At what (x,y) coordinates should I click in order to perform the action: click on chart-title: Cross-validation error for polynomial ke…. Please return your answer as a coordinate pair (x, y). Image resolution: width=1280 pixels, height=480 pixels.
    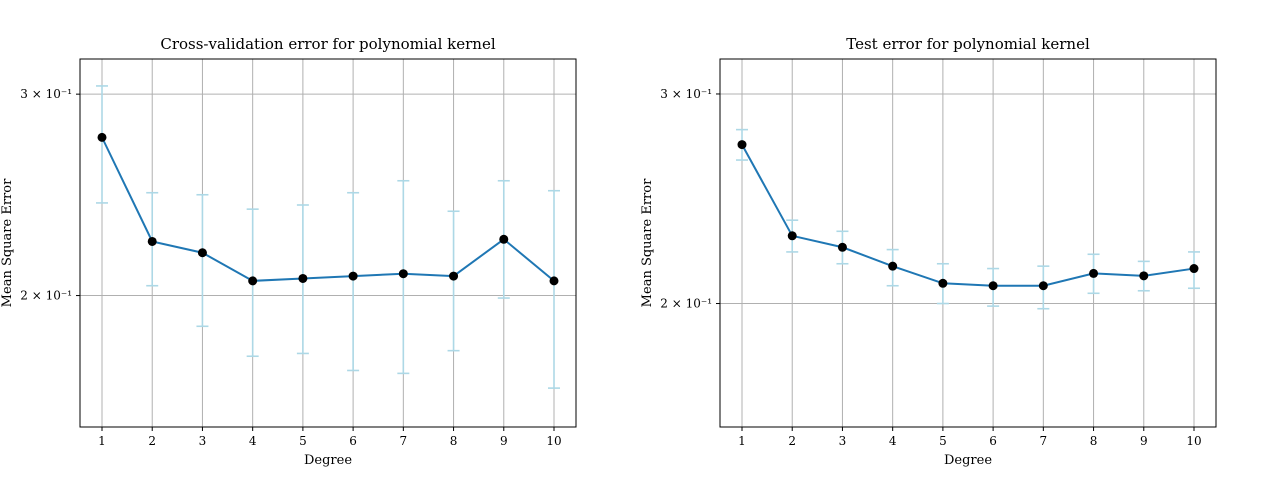
    Looking at the image, I should click on (327, 44).